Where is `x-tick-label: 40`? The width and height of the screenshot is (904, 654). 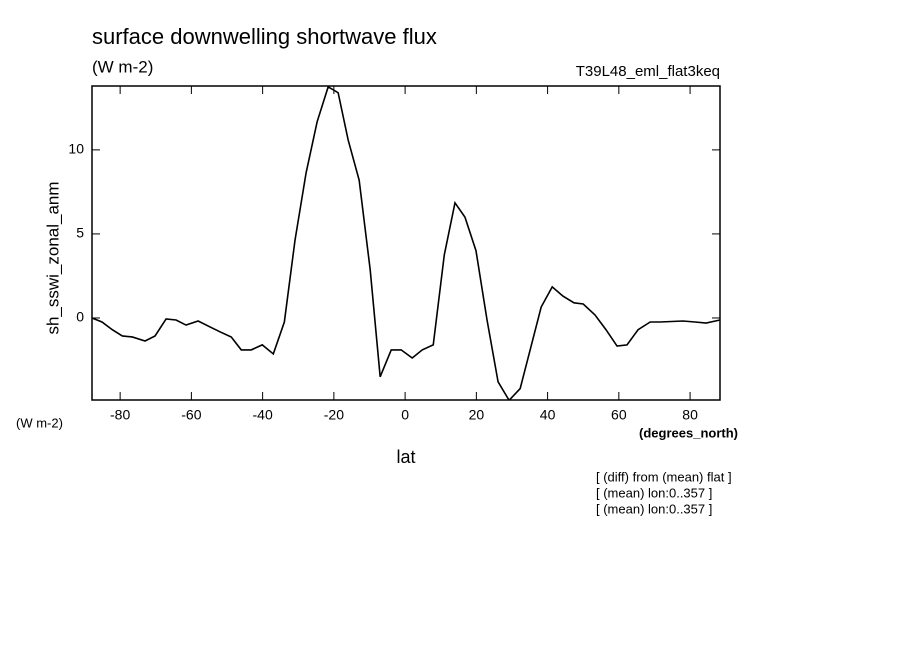
x-tick-label: 40 is located at coordinates (548, 415).